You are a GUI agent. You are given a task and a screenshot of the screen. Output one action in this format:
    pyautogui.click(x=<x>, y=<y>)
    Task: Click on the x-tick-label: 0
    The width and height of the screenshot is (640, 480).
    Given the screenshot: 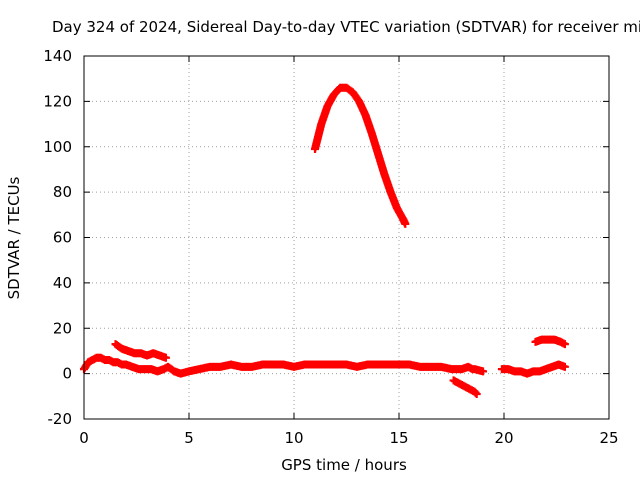 What is the action you would take?
    pyautogui.click(x=84, y=438)
    